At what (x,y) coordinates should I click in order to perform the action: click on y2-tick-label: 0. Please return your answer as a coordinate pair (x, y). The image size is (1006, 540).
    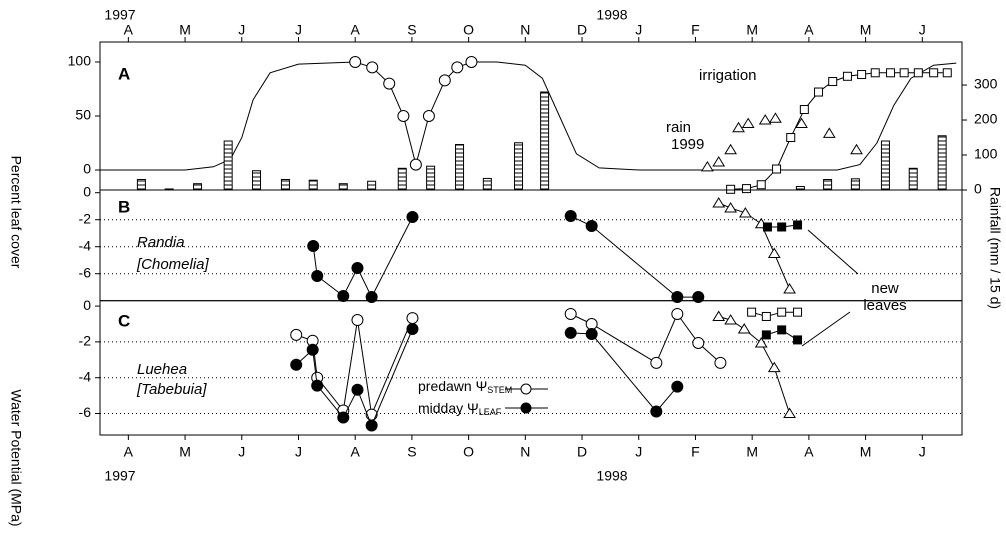
    Looking at the image, I should click on (978, 189).